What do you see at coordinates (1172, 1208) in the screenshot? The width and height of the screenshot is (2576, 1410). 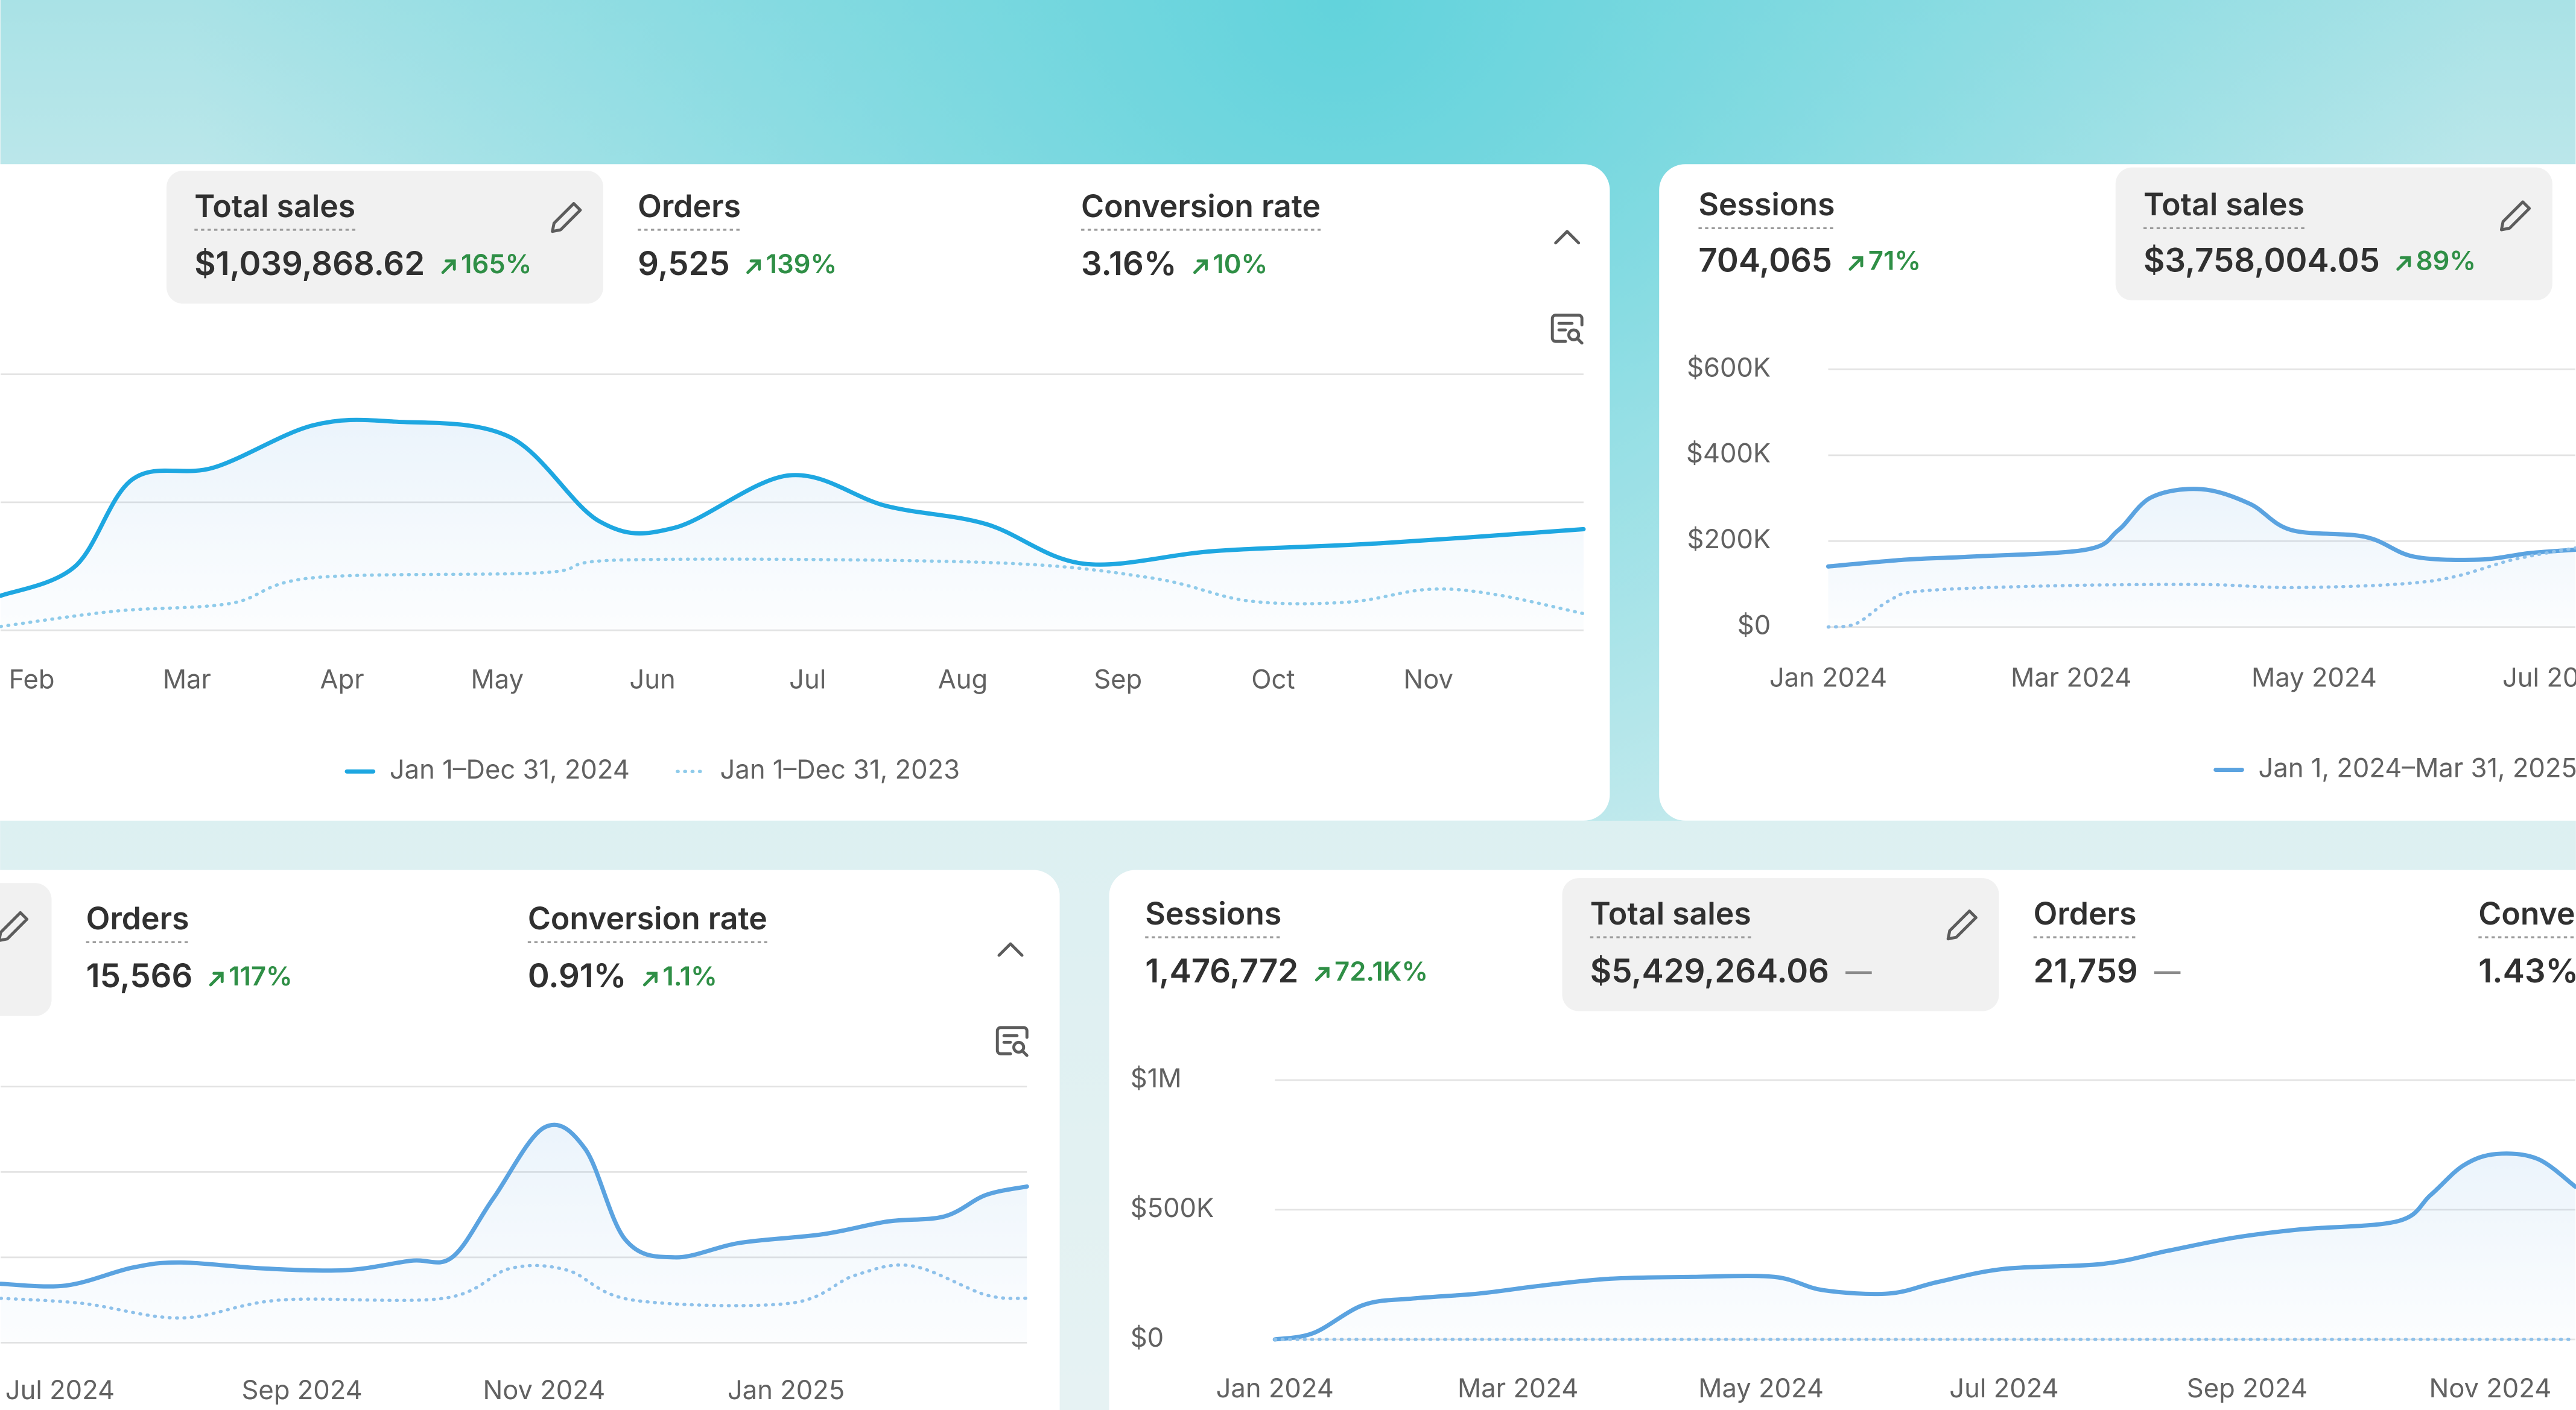 I see `y-tick-label: $500K` at bounding box center [1172, 1208].